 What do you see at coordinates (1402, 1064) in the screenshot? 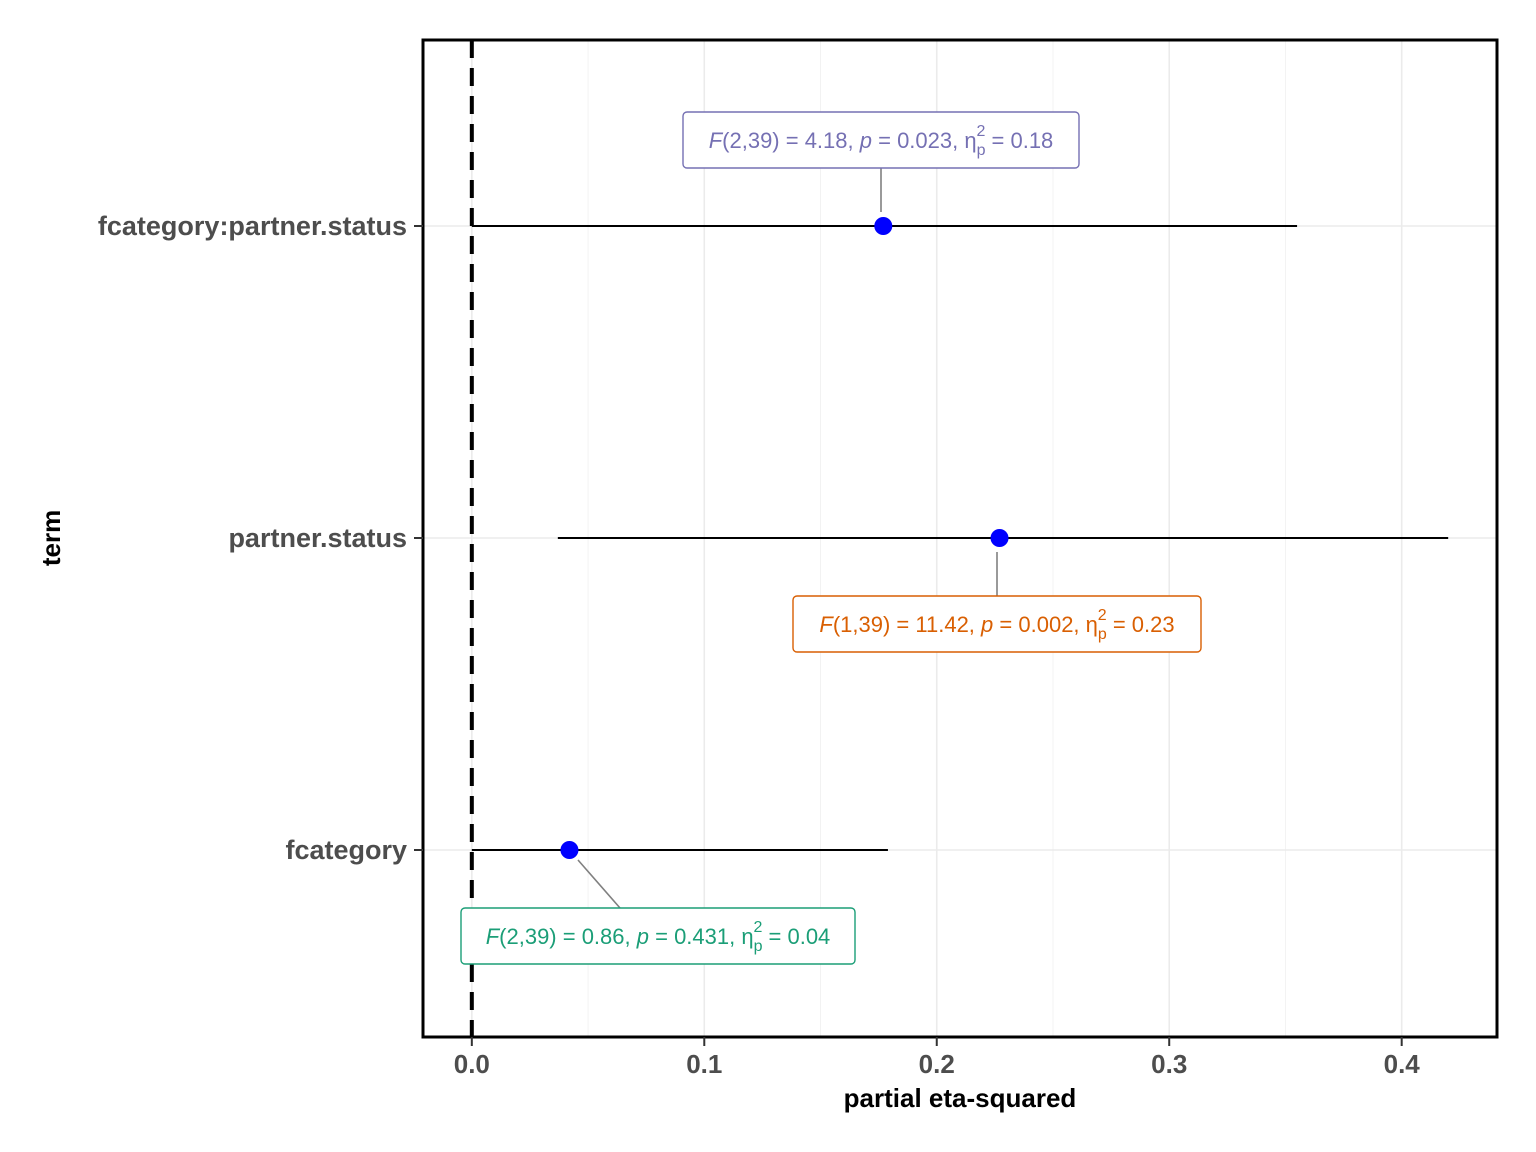
I see `x-tick-label: 0.4` at bounding box center [1402, 1064].